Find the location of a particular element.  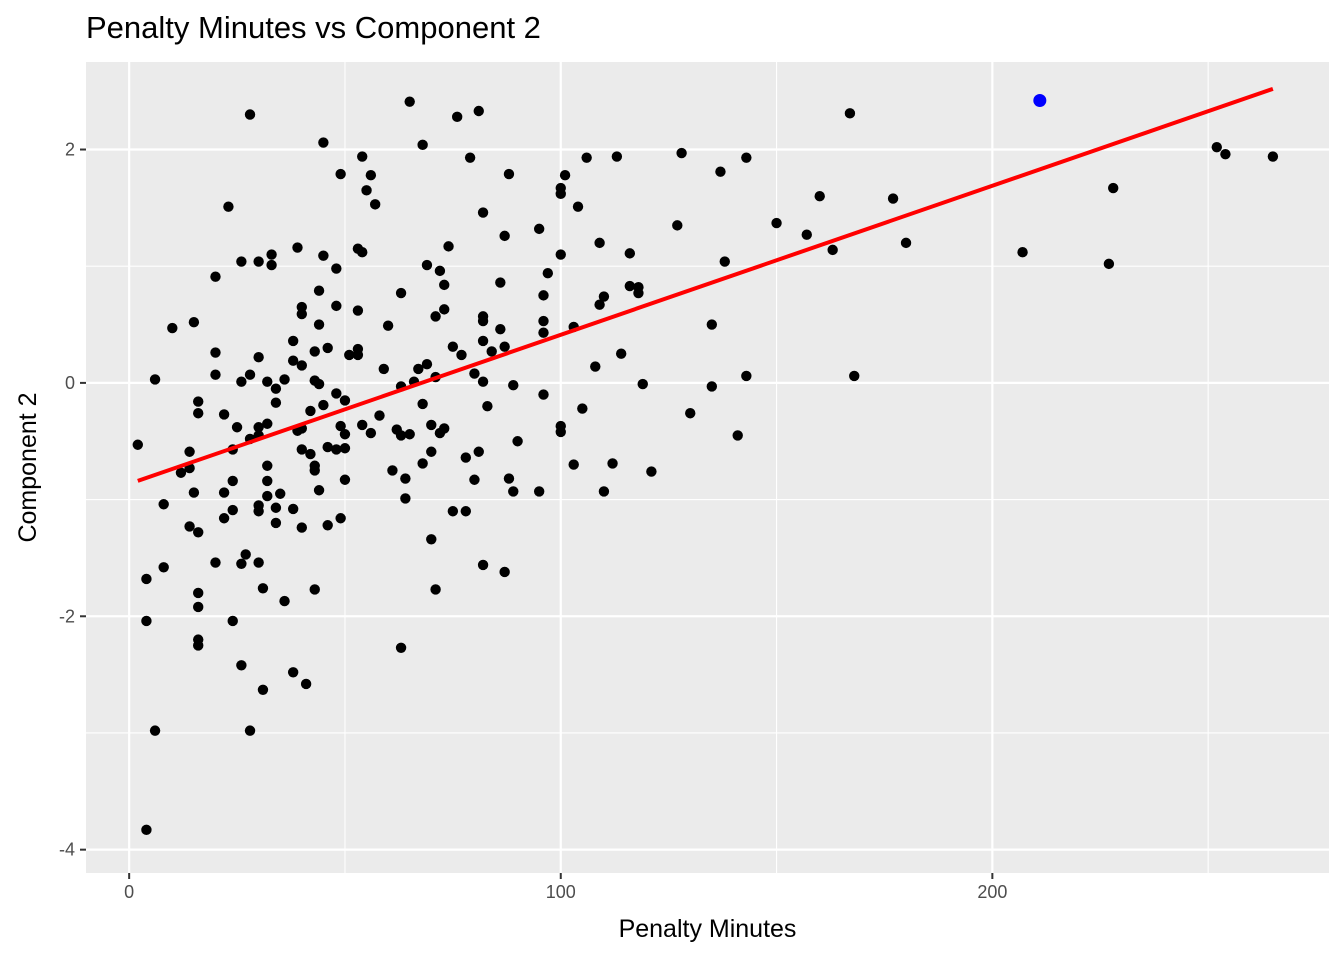

x-tick-label: 100 is located at coordinates (561, 892).